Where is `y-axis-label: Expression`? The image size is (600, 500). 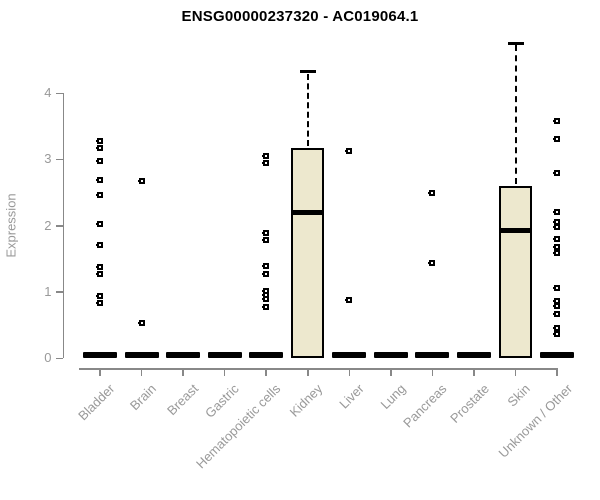 y-axis-label: Expression is located at coordinates (11, 225).